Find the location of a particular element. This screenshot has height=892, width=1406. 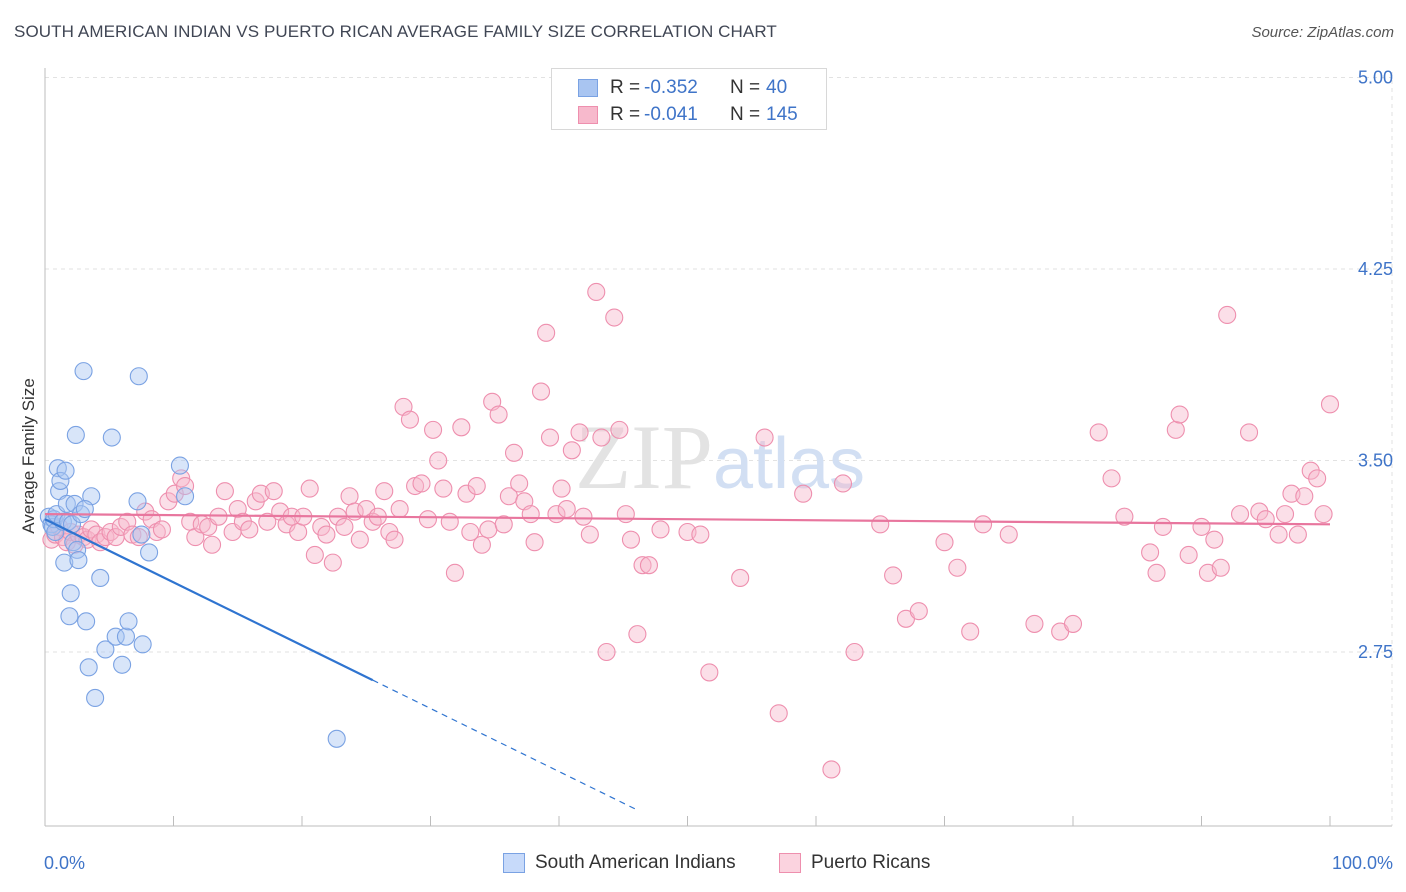

watermark-zip: ZIP is located at coordinates (644, 457).